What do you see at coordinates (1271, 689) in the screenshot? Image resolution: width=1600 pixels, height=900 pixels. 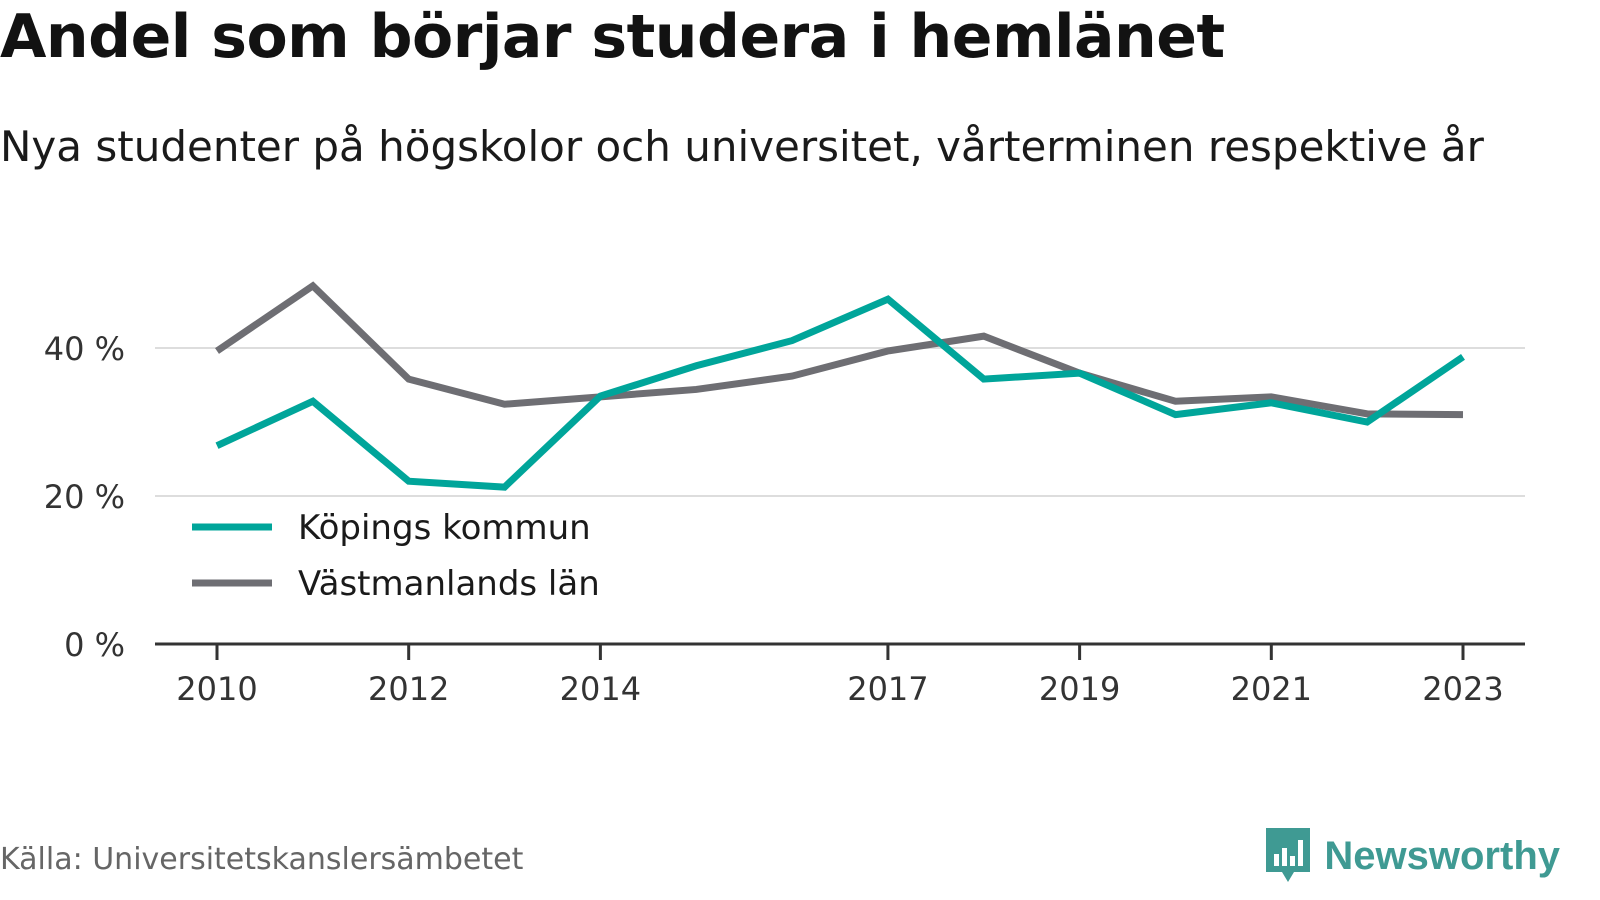 I see `x-tick-label: 2021` at bounding box center [1271, 689].